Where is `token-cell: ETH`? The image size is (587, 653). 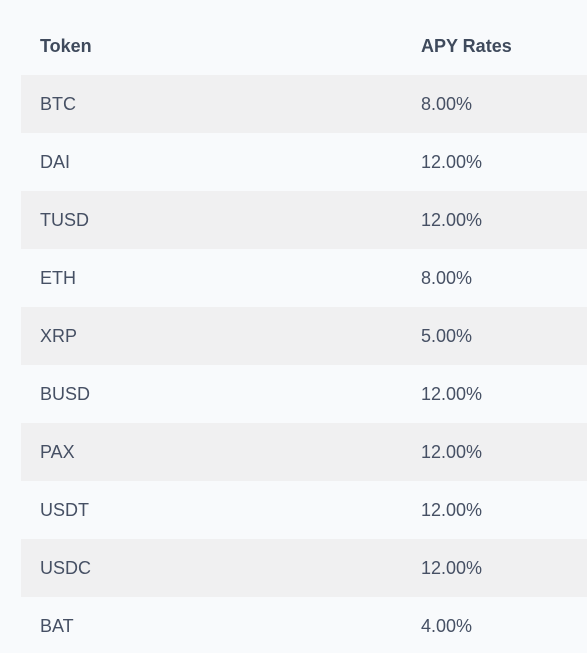 token-cell: ETH is located at coordinates (58, 277).